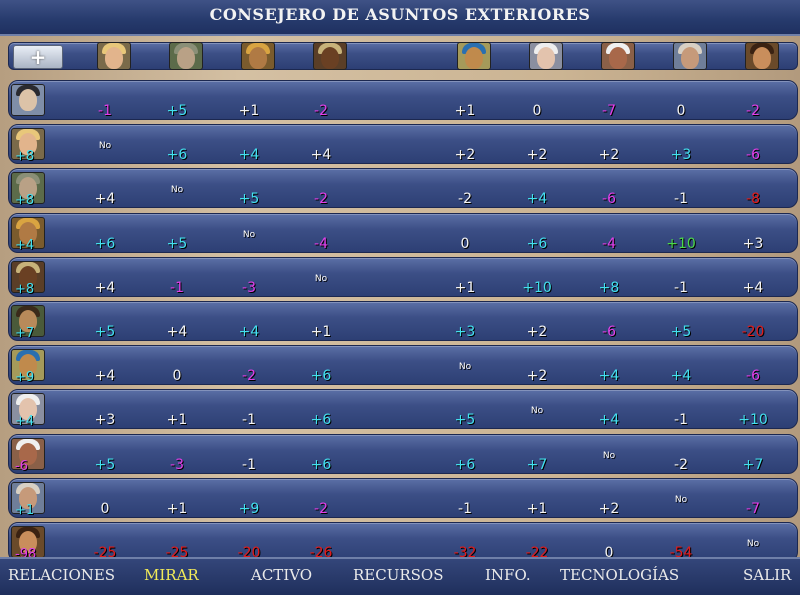 This screenshot has width=800, height=595. Describe the element at coordinates (25, 333) in the screenshot. I see `row-score: +7` at that location.